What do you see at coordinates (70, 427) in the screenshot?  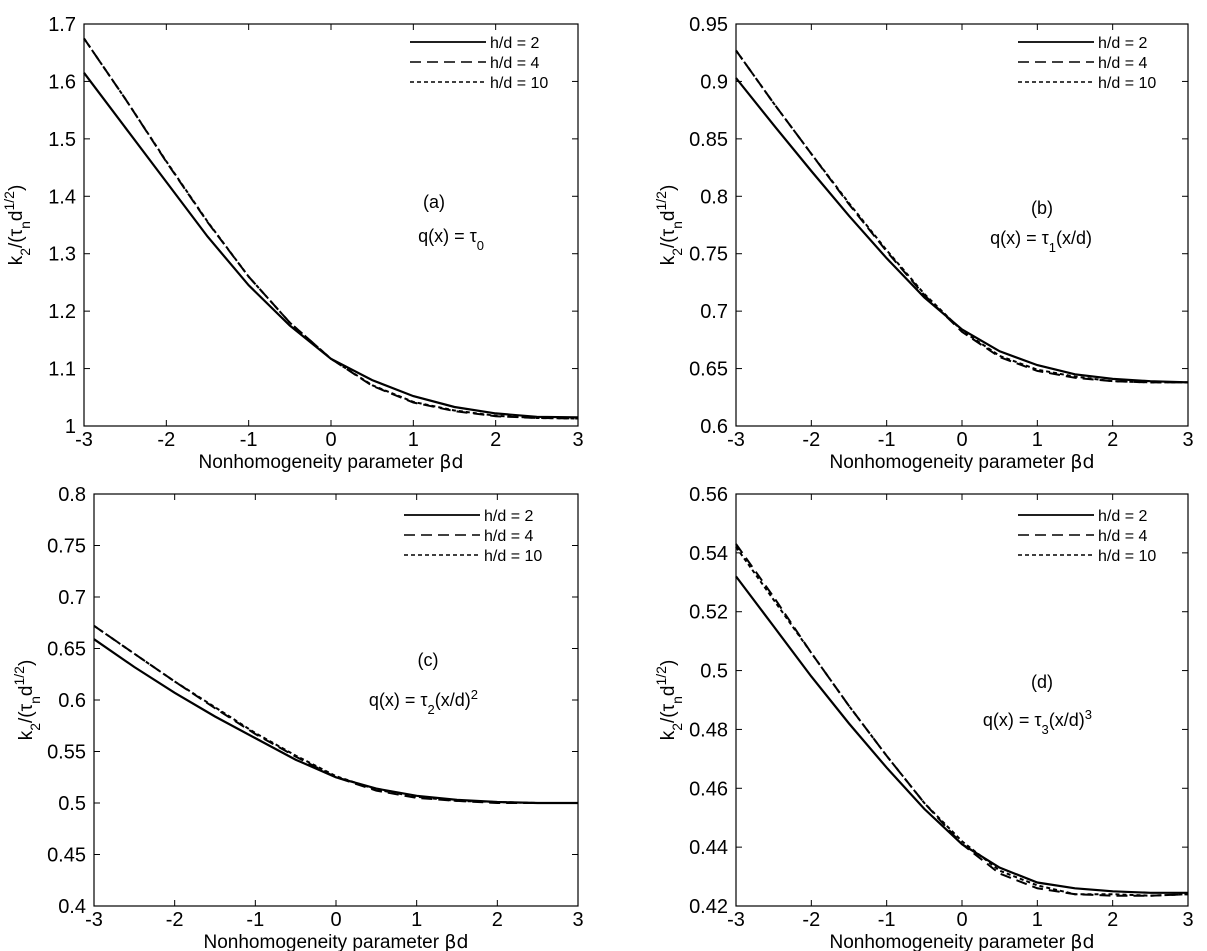 I see `y-tick-label: 1` at bounding box center [70, 427].